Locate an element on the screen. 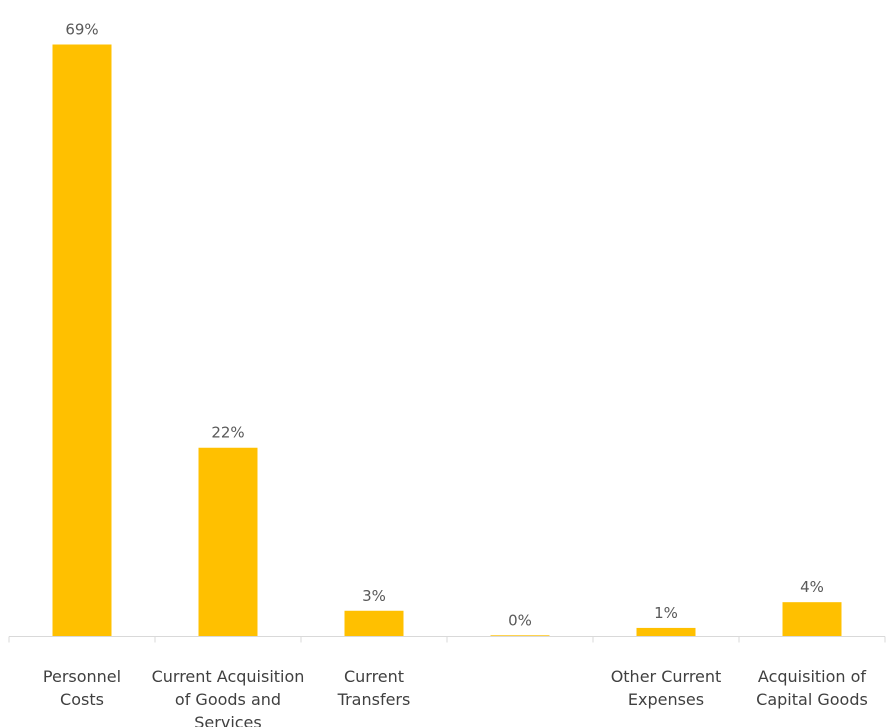 The image size is (886, 727). data-label-3: 0% is located at coordinates (520, 620).